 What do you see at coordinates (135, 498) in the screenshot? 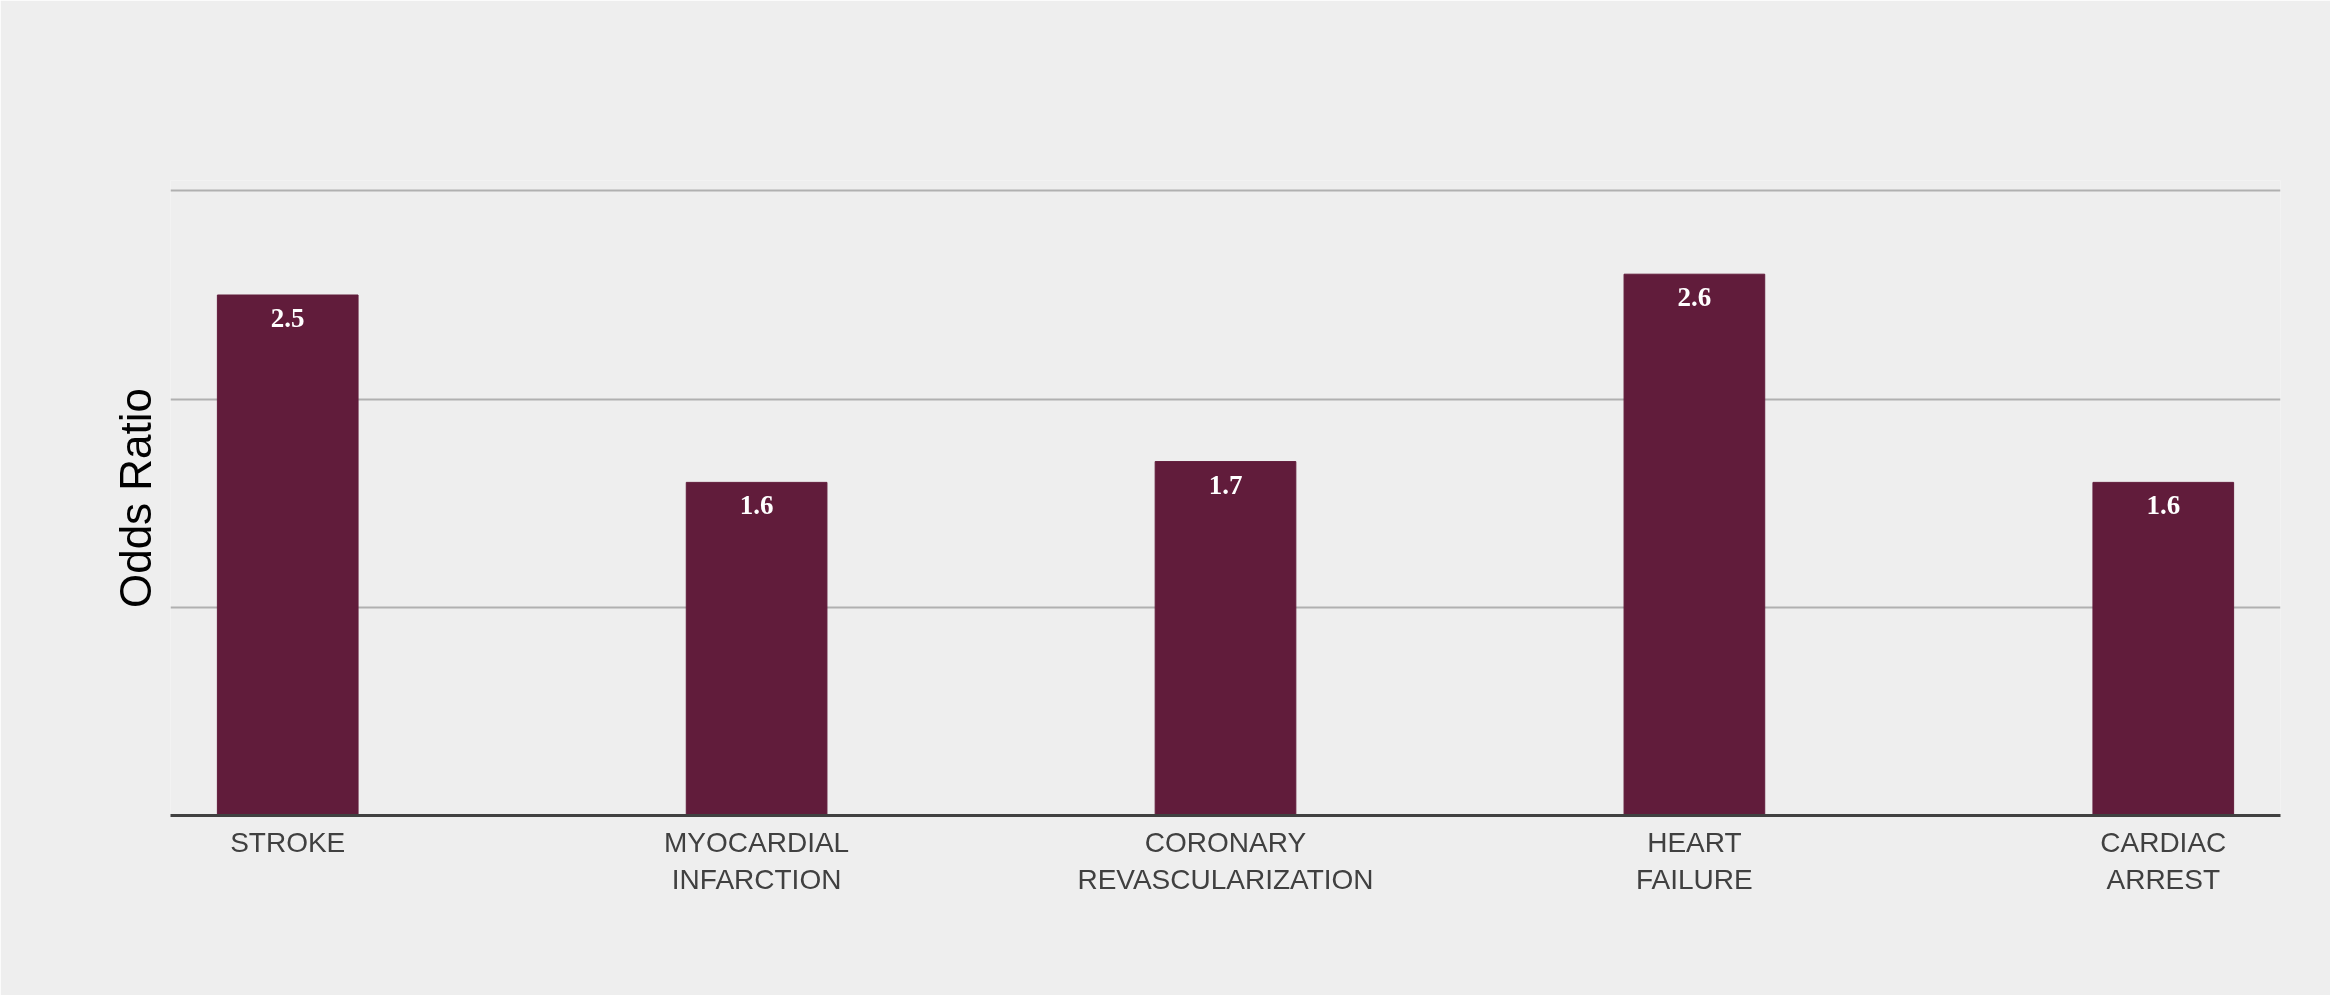
I see `y-axis-title: Odds Ratio` at bounding box center [135, 498].